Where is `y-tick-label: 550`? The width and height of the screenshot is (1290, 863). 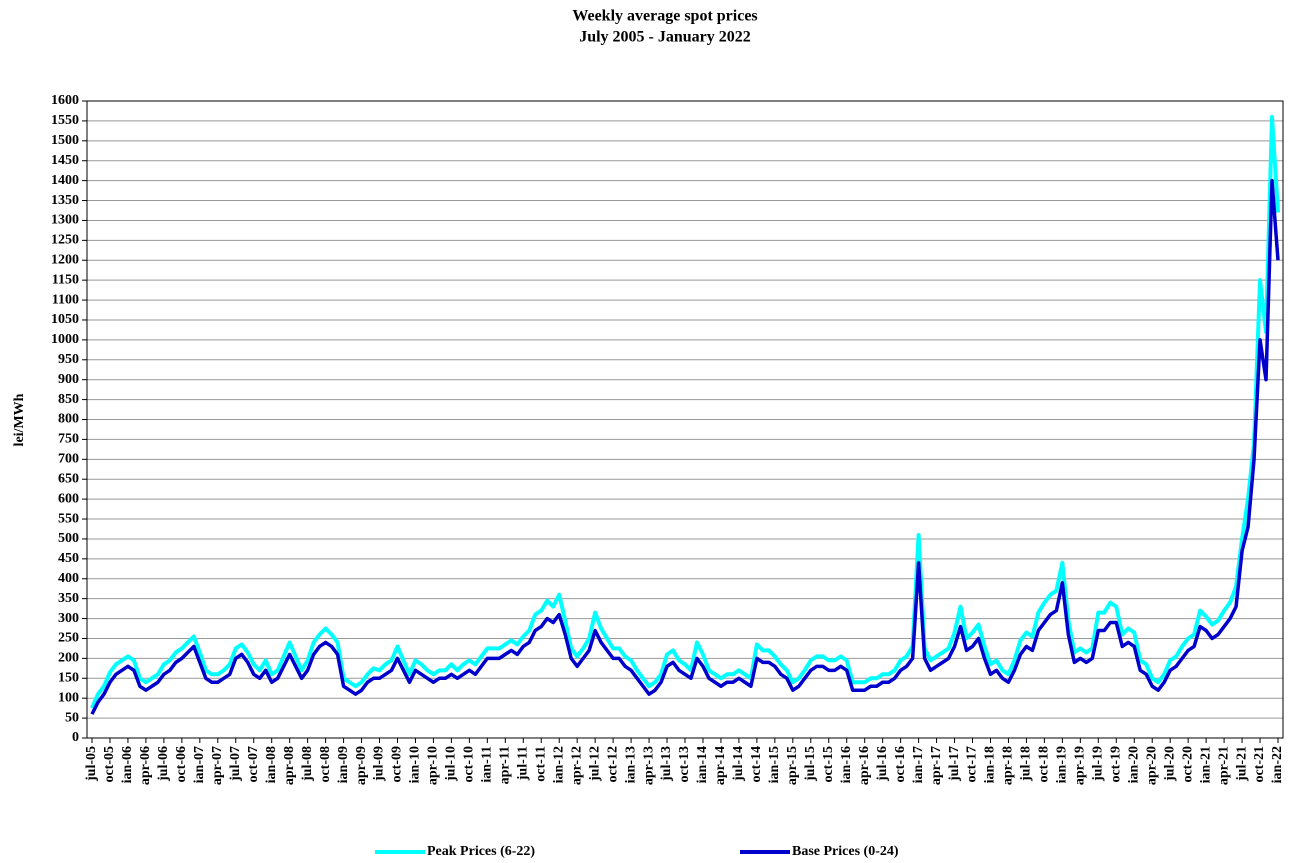 y-tick-label: 550 is located at coordinates (68, 518).